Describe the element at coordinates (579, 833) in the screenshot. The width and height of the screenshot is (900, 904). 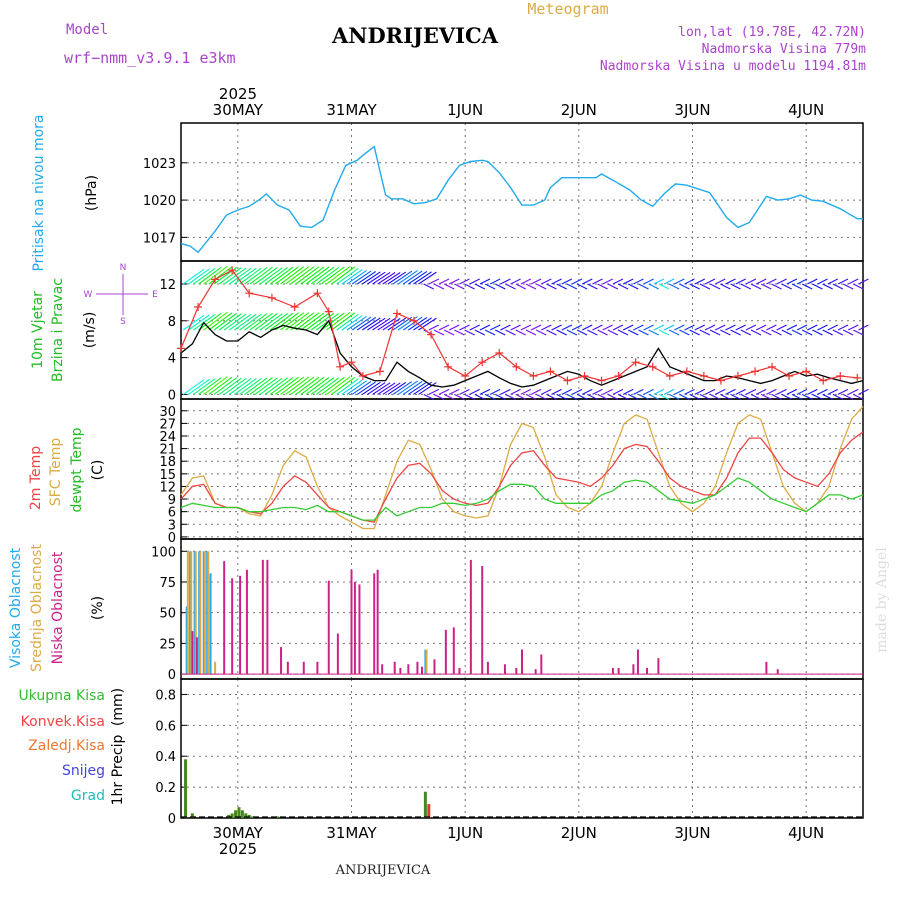
I see `date-label-bottom-3: 2JUN` at that location.